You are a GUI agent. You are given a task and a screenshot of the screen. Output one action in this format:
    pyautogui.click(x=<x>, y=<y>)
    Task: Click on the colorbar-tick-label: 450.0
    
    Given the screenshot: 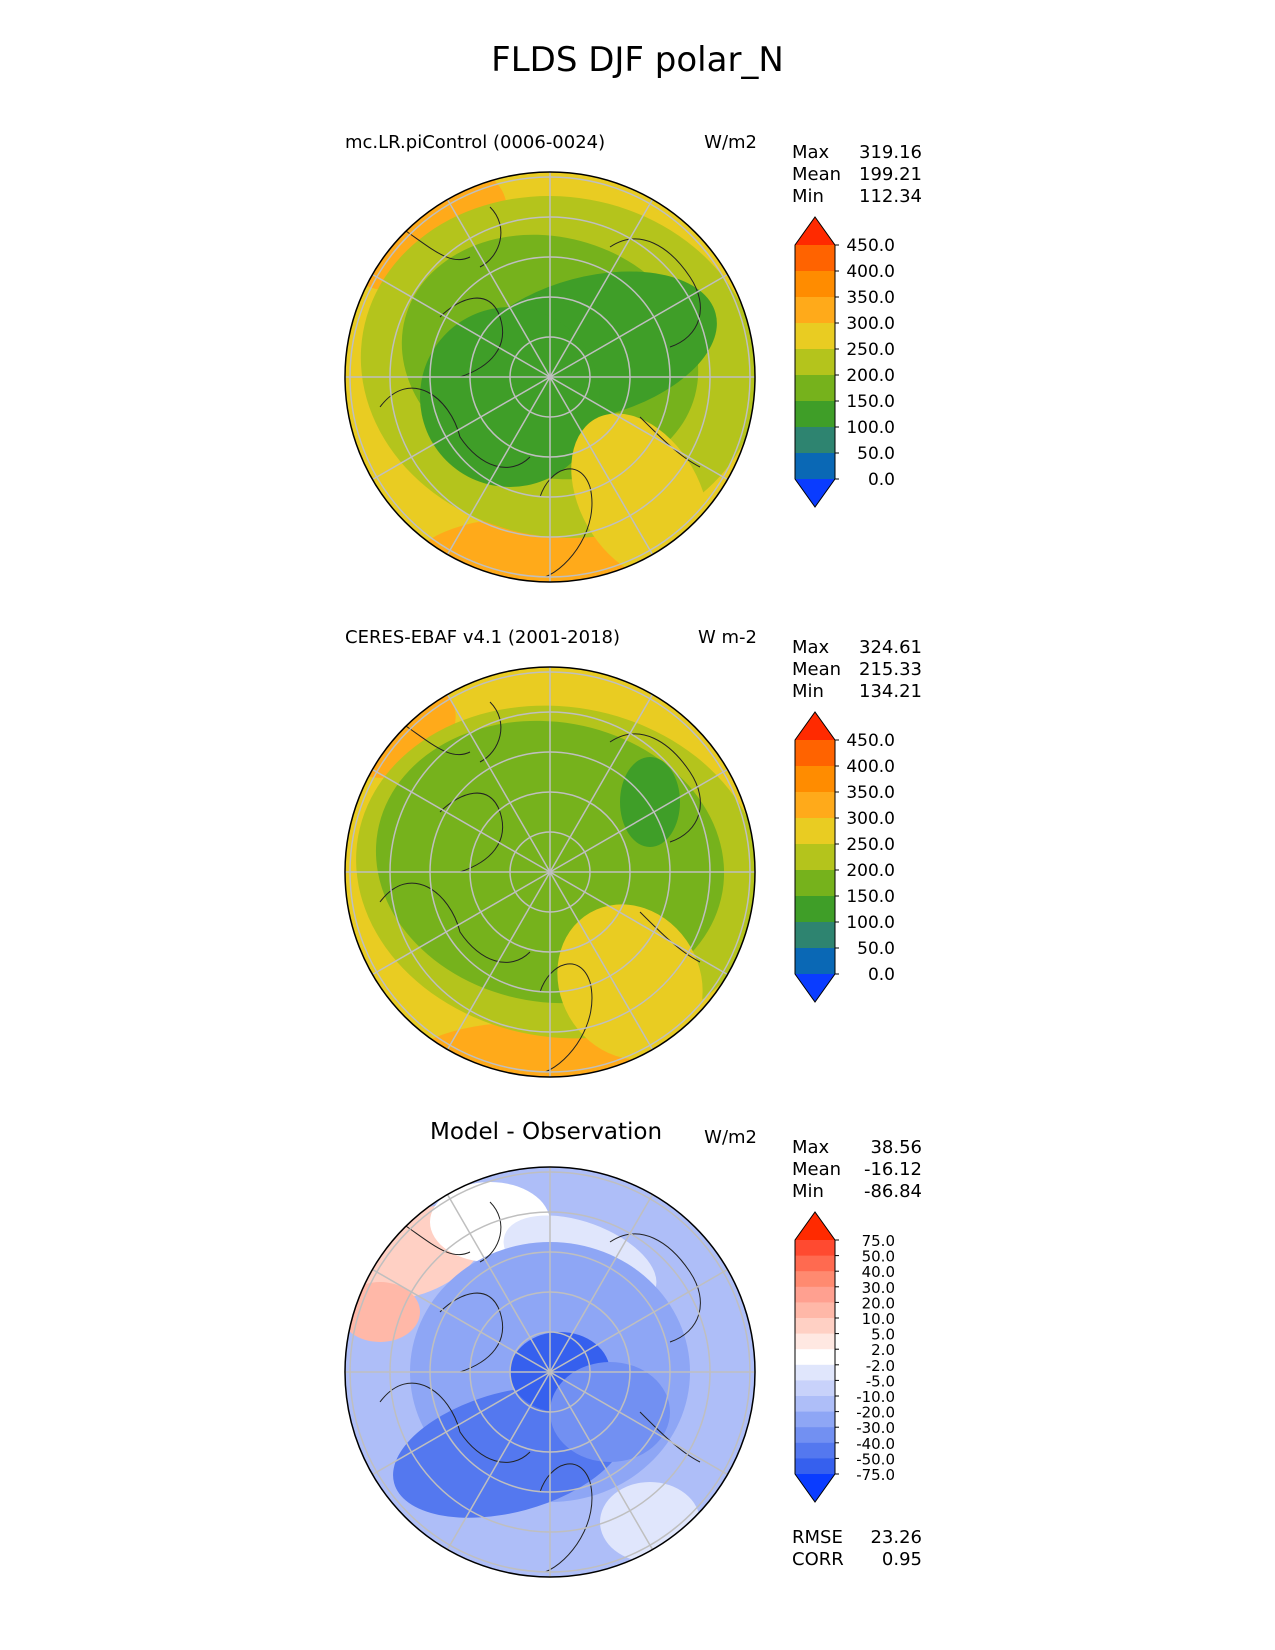 What is the action you would take?
    pyautogui.click(x=870, y=246)
    